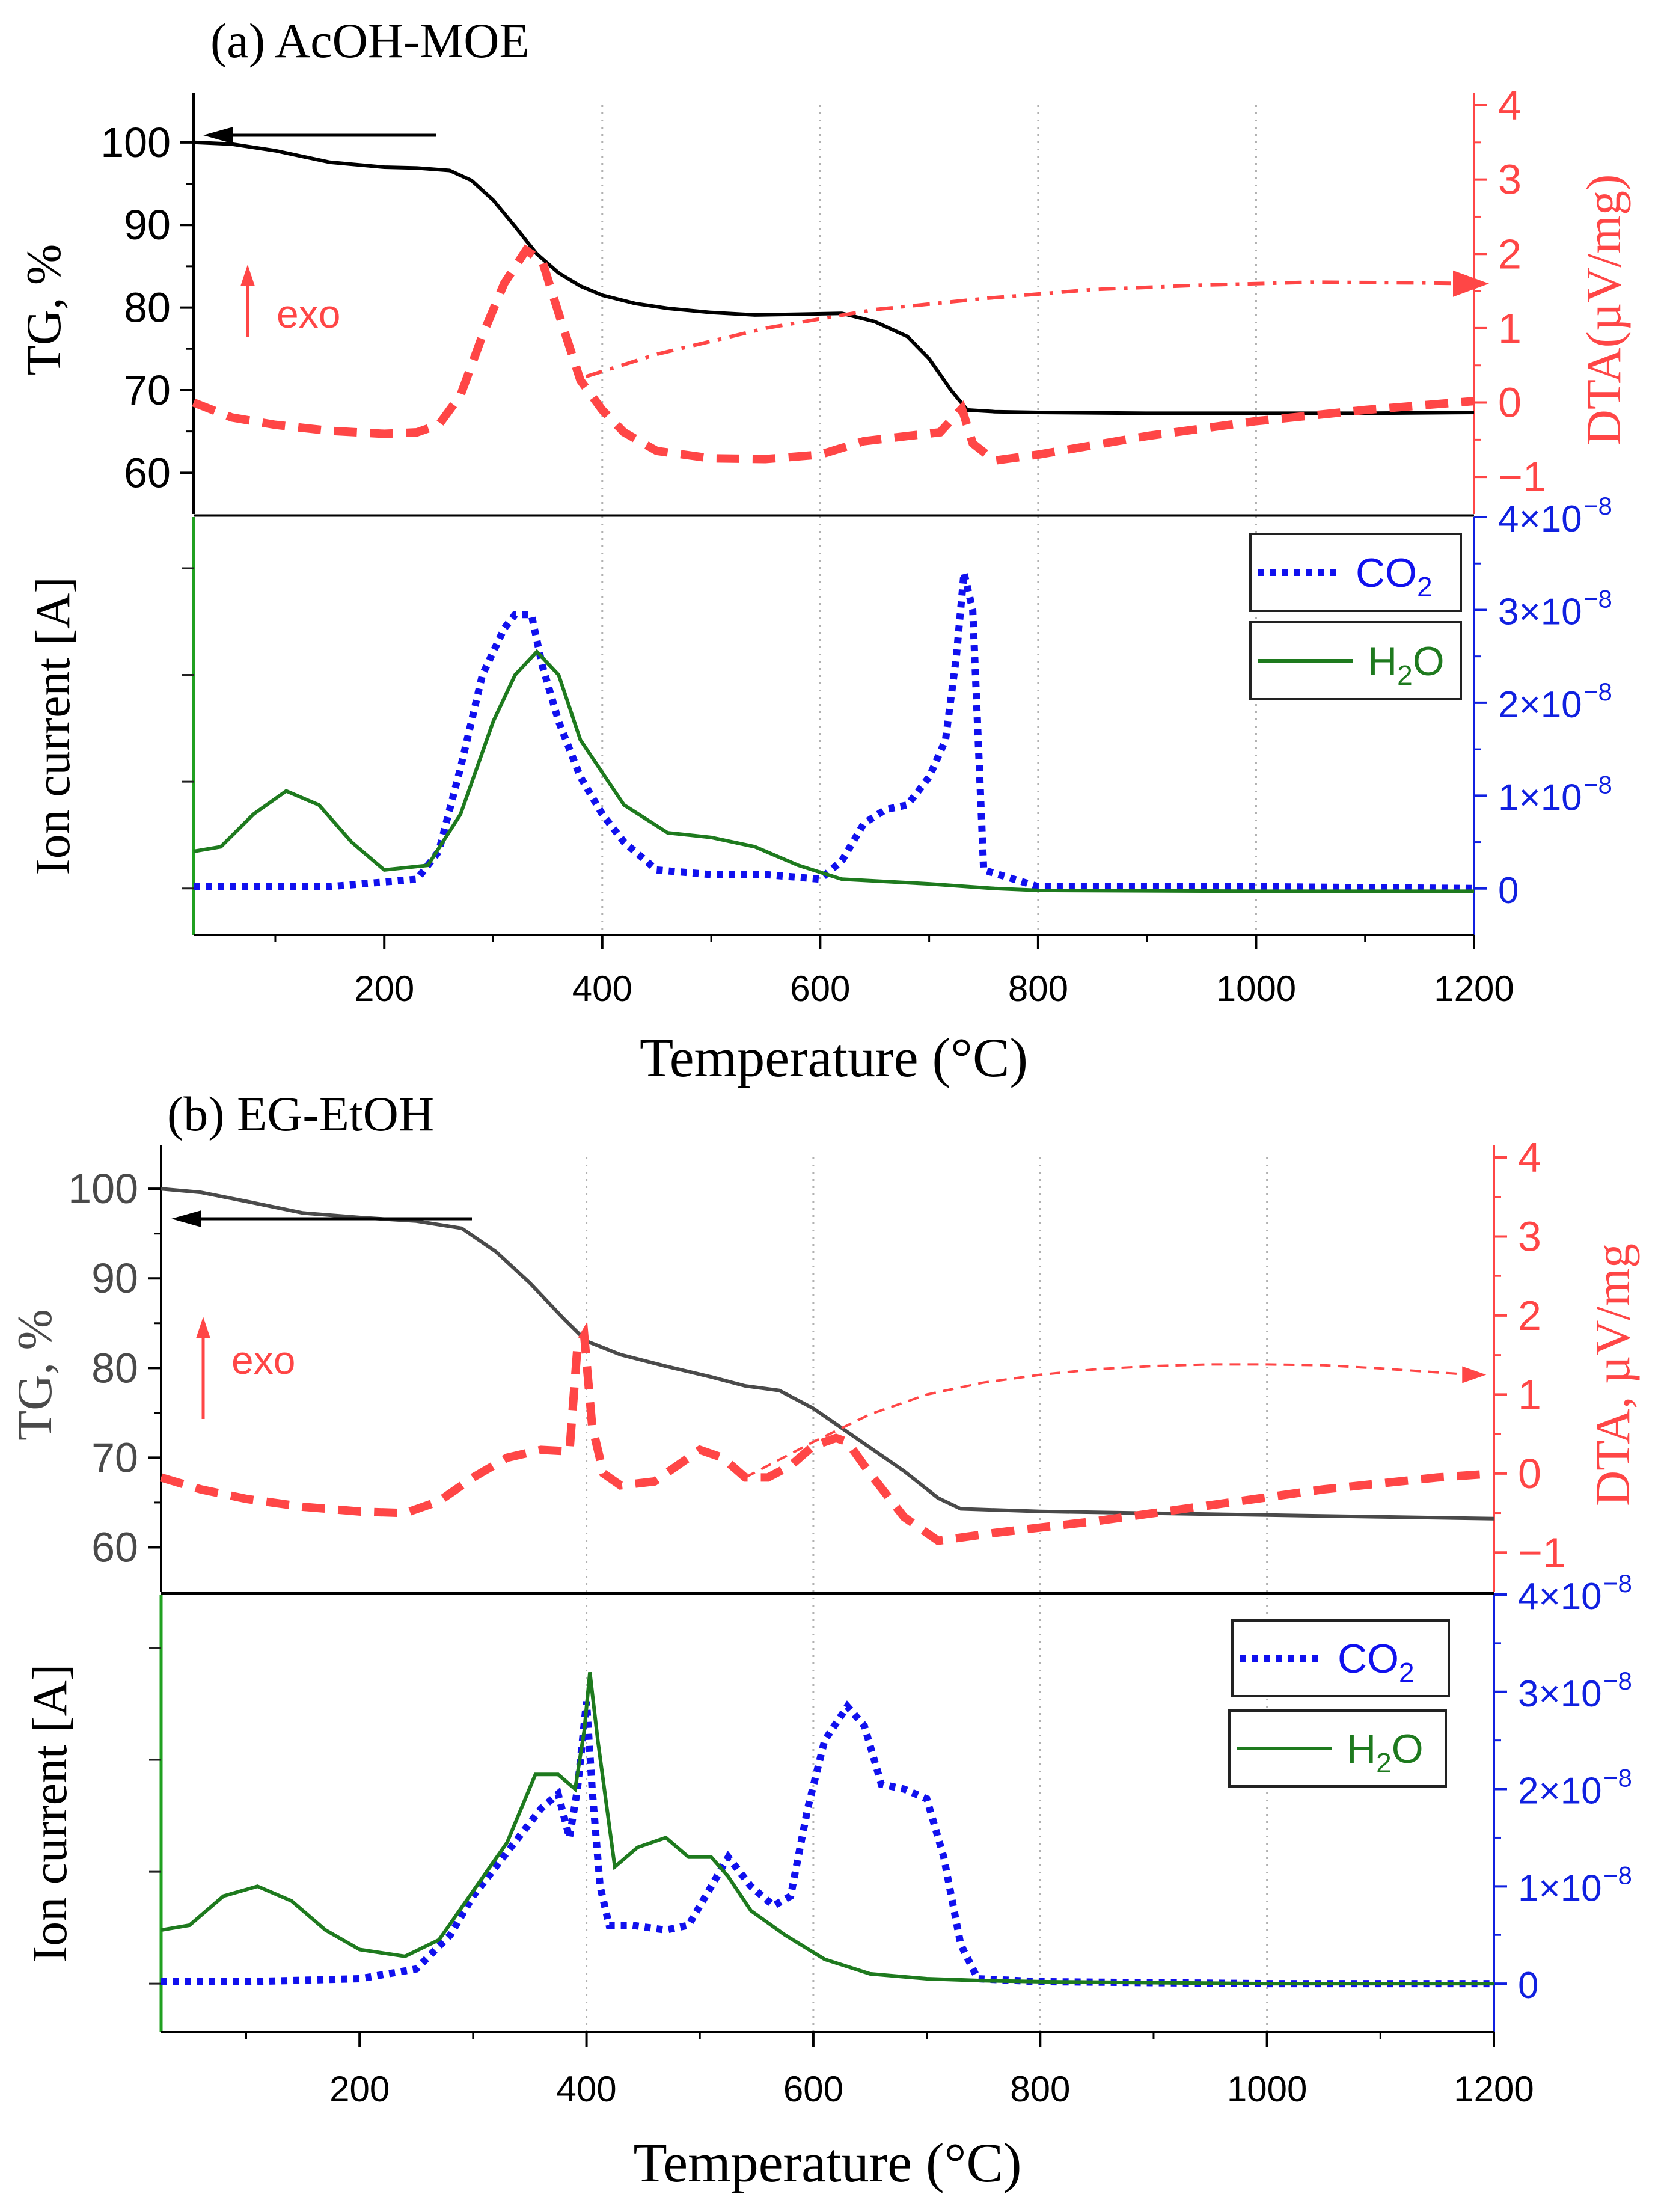  Describe the element at coordinates (300, 1113) in the screenshot. I see `panel-title: (b) EG-EtOH` at that location.